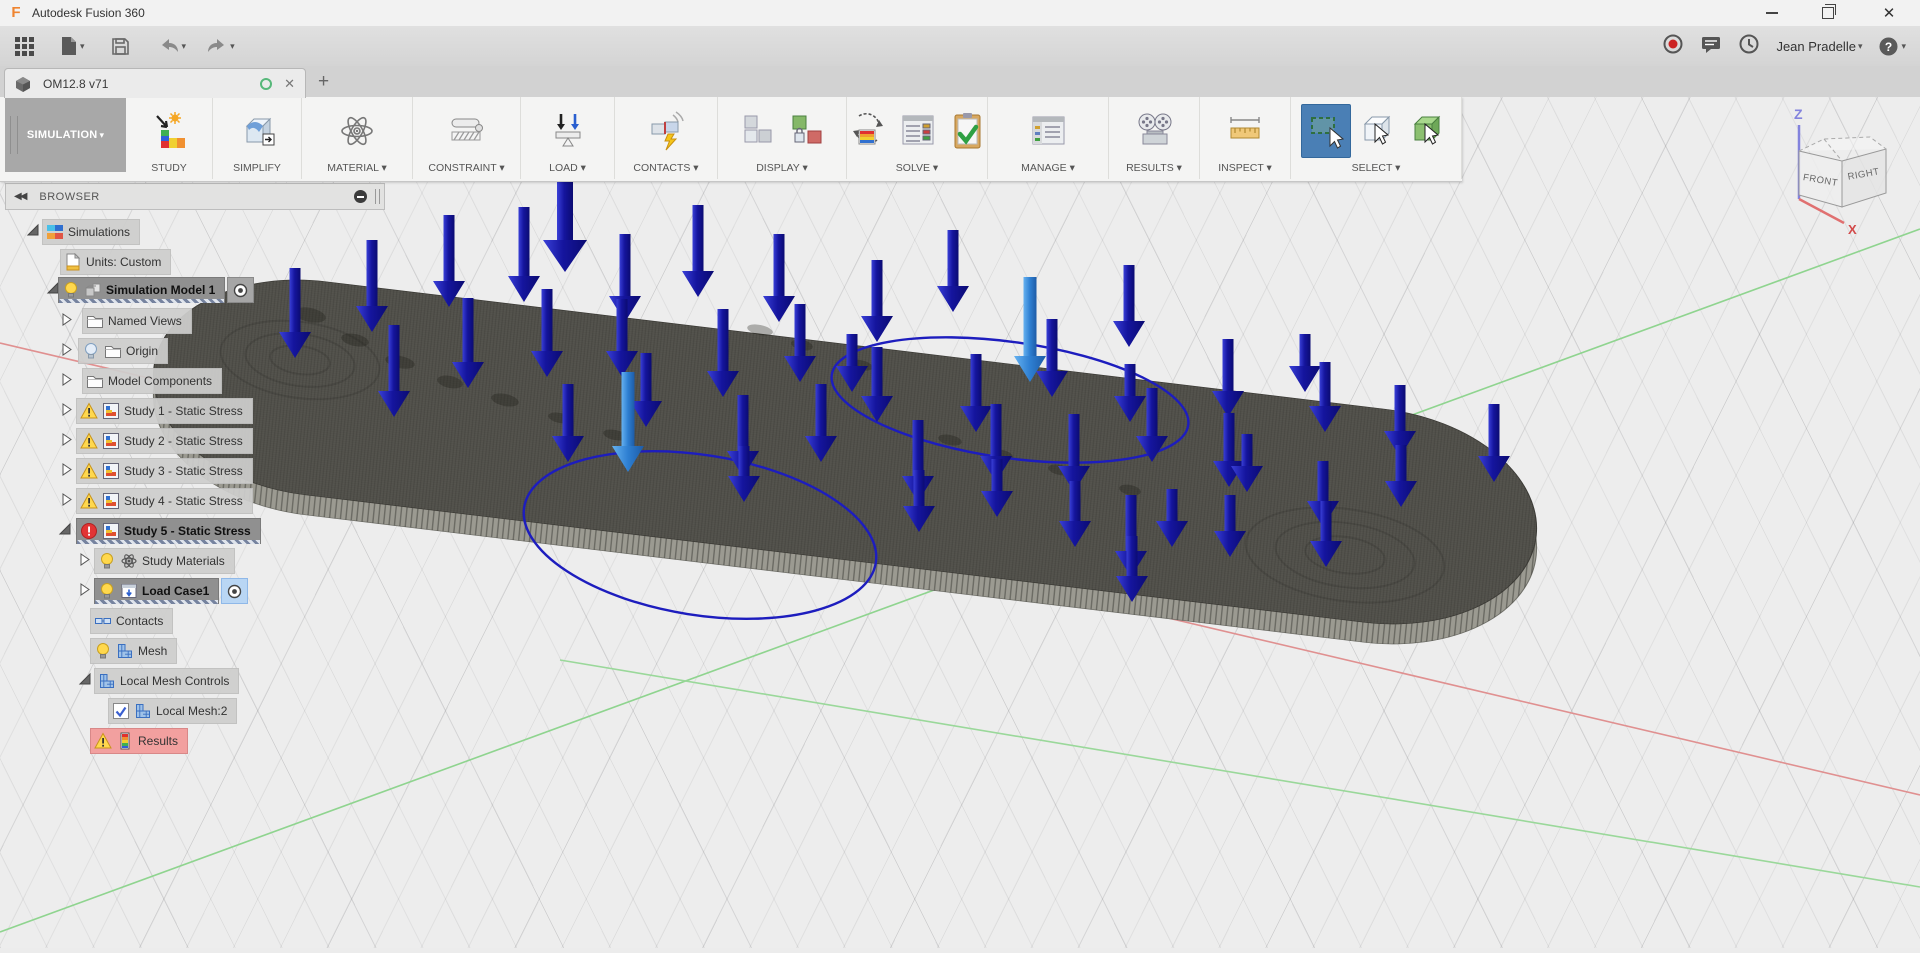  Describe the element at coordinates (1154, 168) in the screenshot. I see `ribbon-group-label-results: RESULTS ▾` at that location.